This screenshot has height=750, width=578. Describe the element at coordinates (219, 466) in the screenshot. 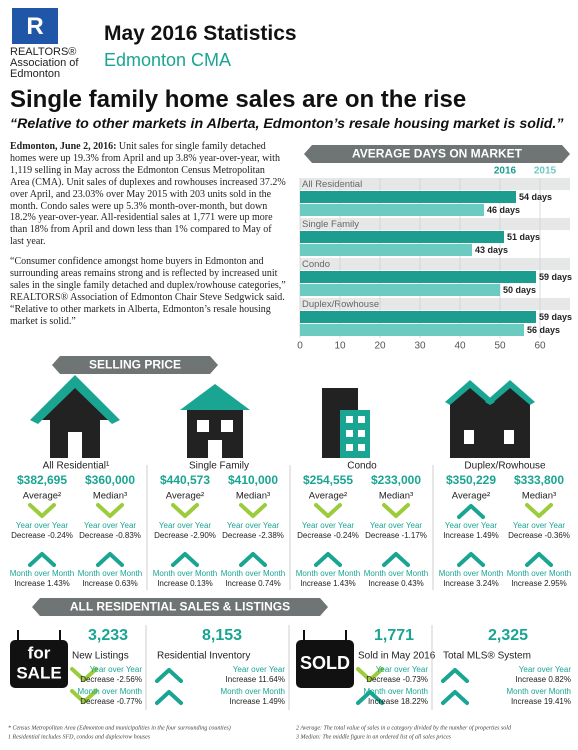

I see `category-label: Single Family` at that location.